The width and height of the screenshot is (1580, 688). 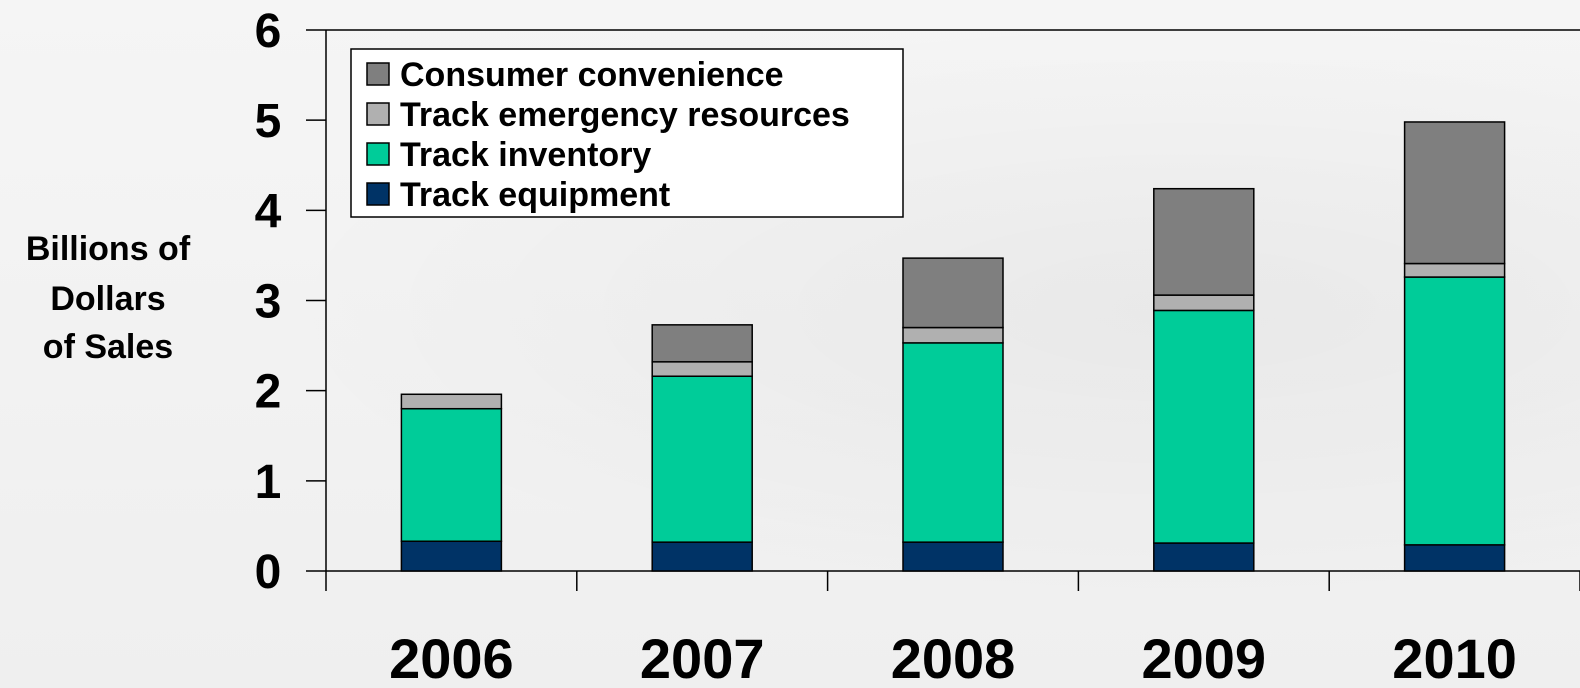 I want to click on y-axis-label-line-3: of Sales, so click(x=108, y=347).